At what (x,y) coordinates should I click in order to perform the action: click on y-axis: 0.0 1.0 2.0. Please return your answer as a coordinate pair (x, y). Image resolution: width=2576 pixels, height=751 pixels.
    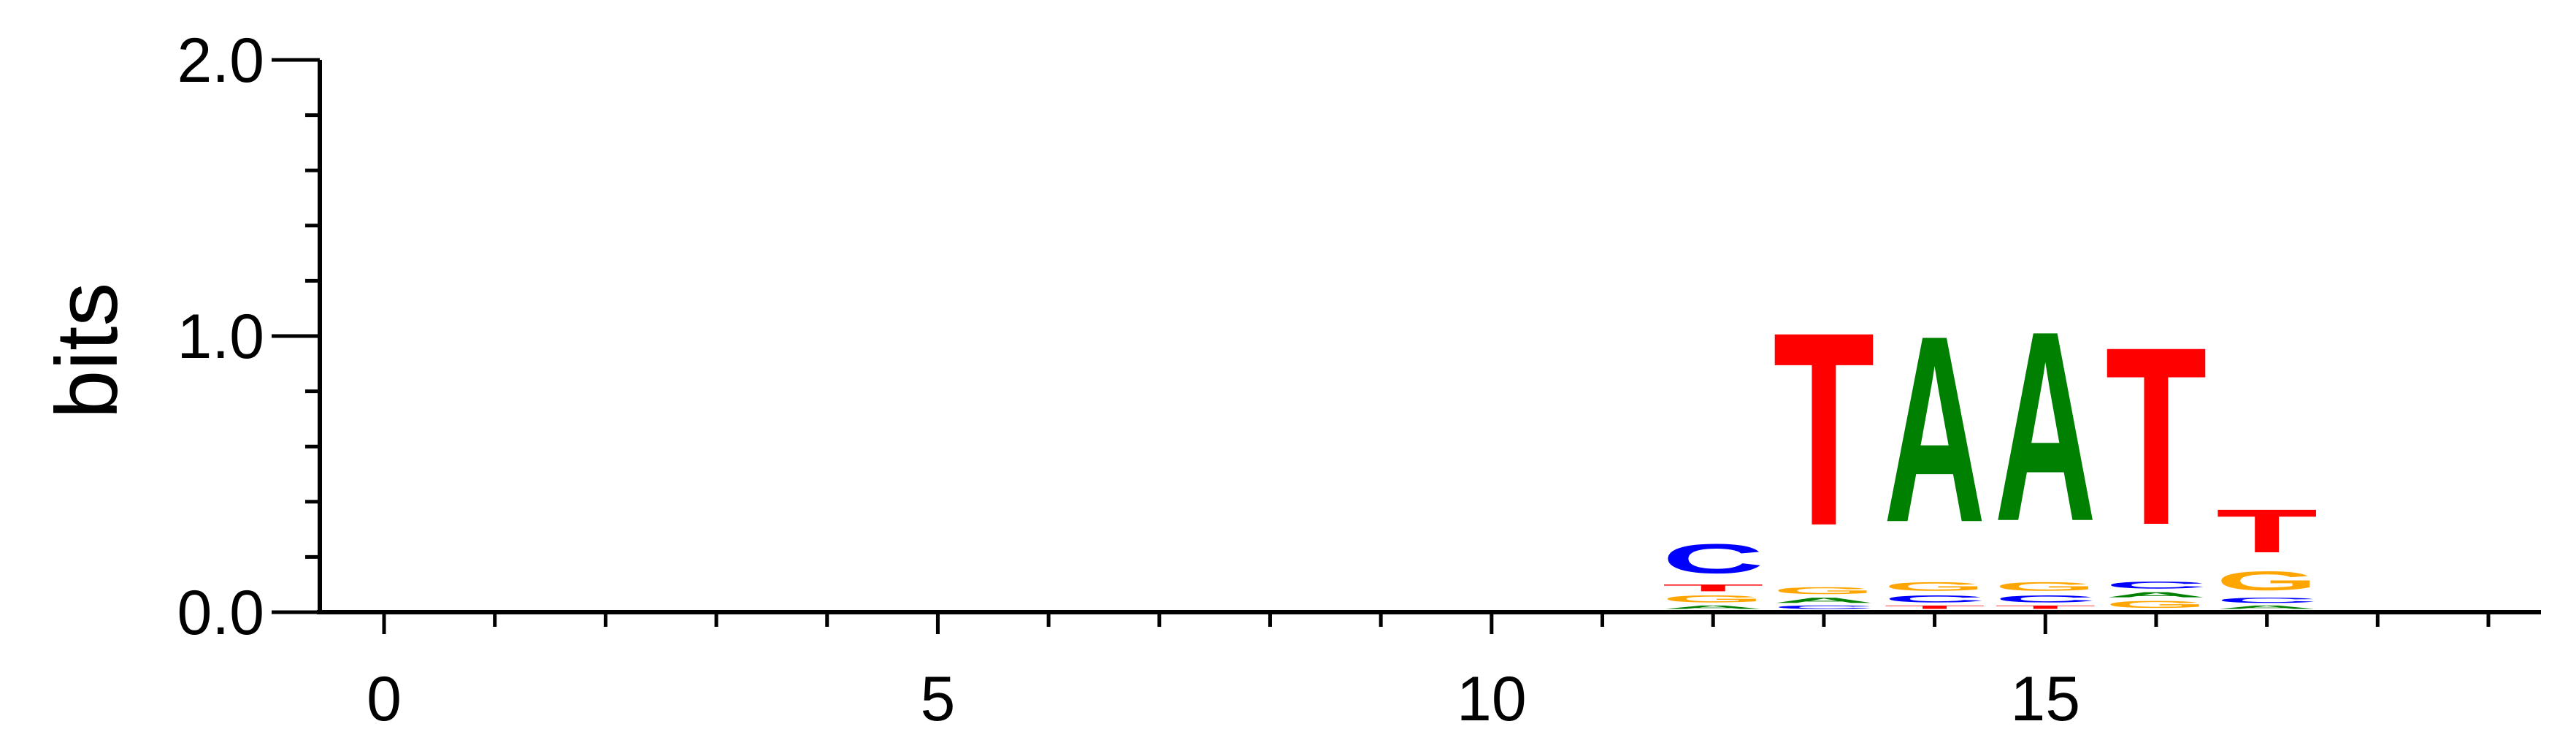
    Looking at the image, I should click on (249, 337).